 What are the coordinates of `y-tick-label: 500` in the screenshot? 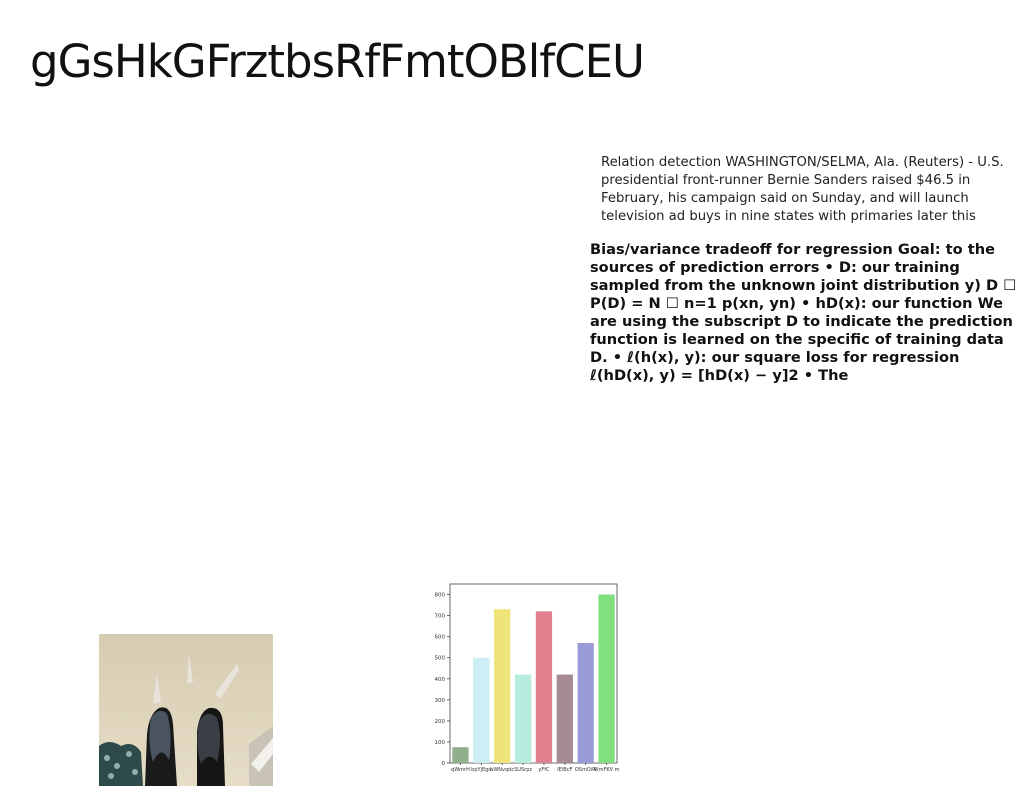 It's located at (440, 659).